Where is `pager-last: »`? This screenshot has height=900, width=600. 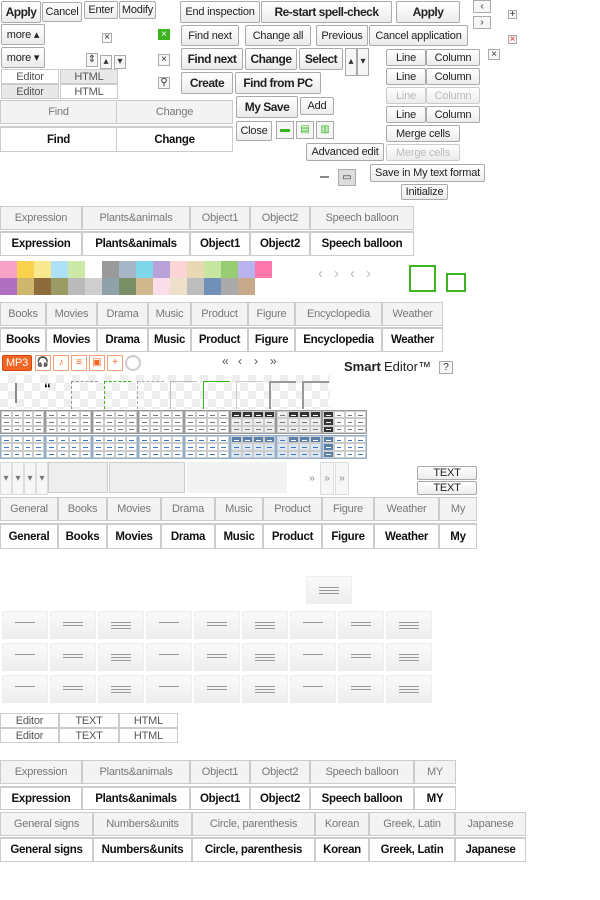 pager-last: » is located at coordinates (273, 361).